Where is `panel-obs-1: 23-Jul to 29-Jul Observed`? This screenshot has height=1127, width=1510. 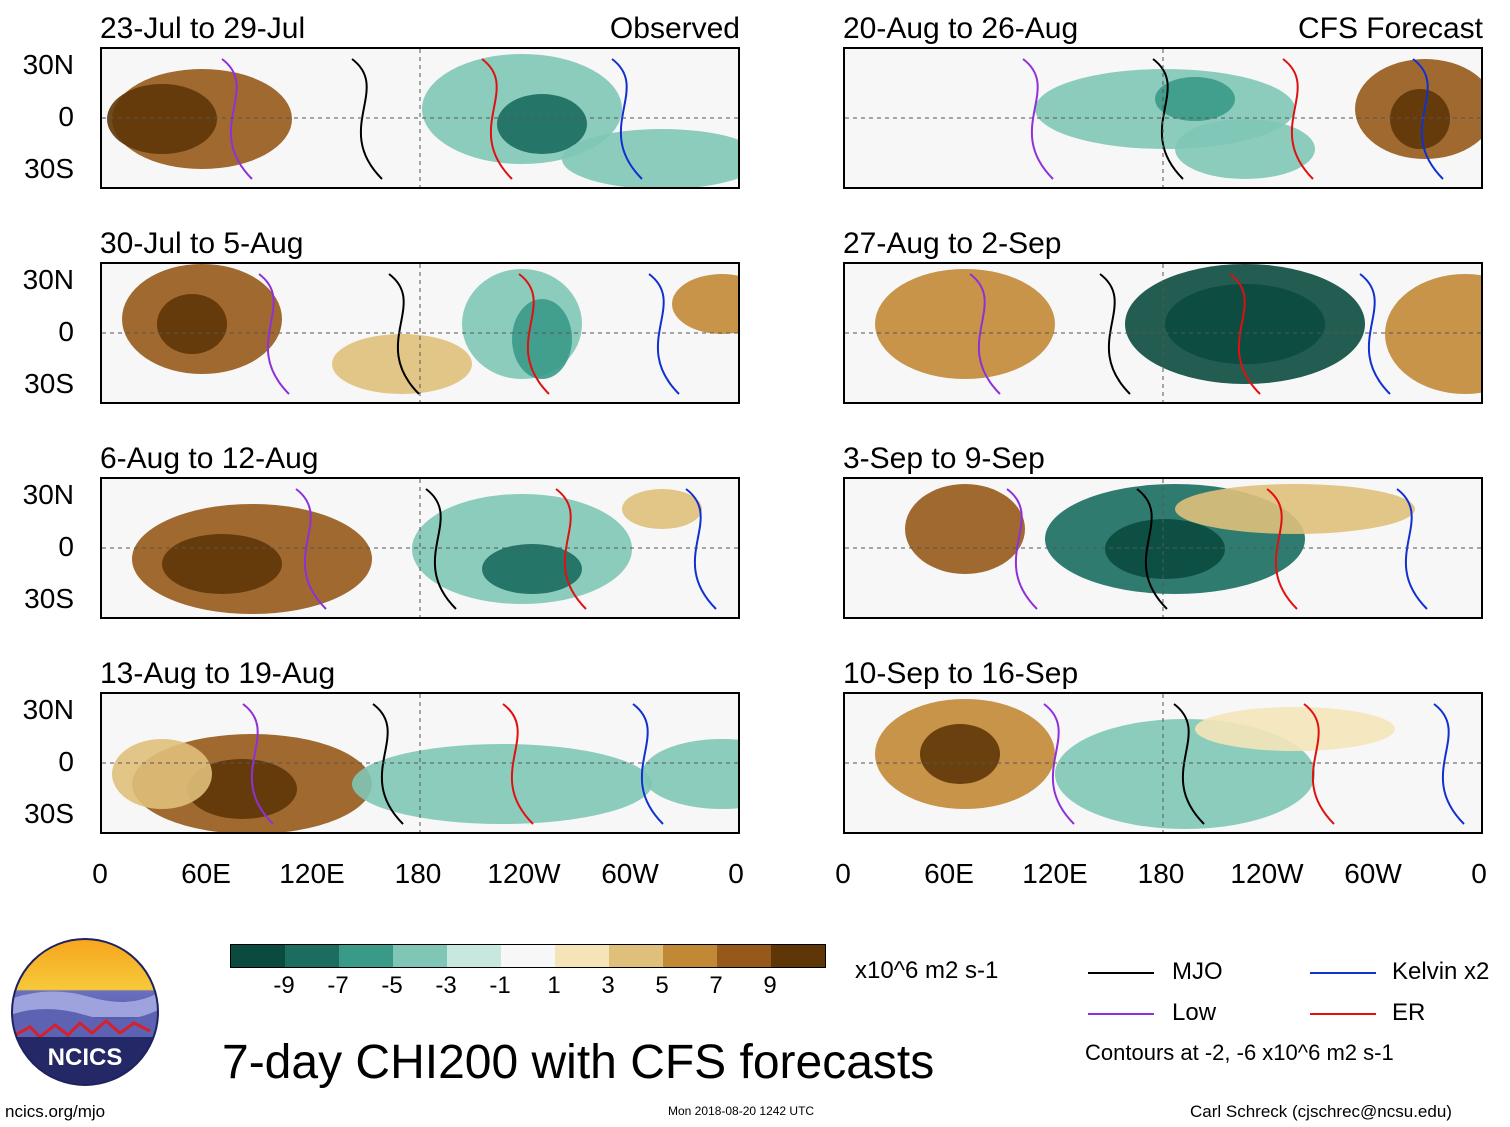 panel-obs-1: 23-Jul to 29-Jul Observed is located at coordinates (420, 123).